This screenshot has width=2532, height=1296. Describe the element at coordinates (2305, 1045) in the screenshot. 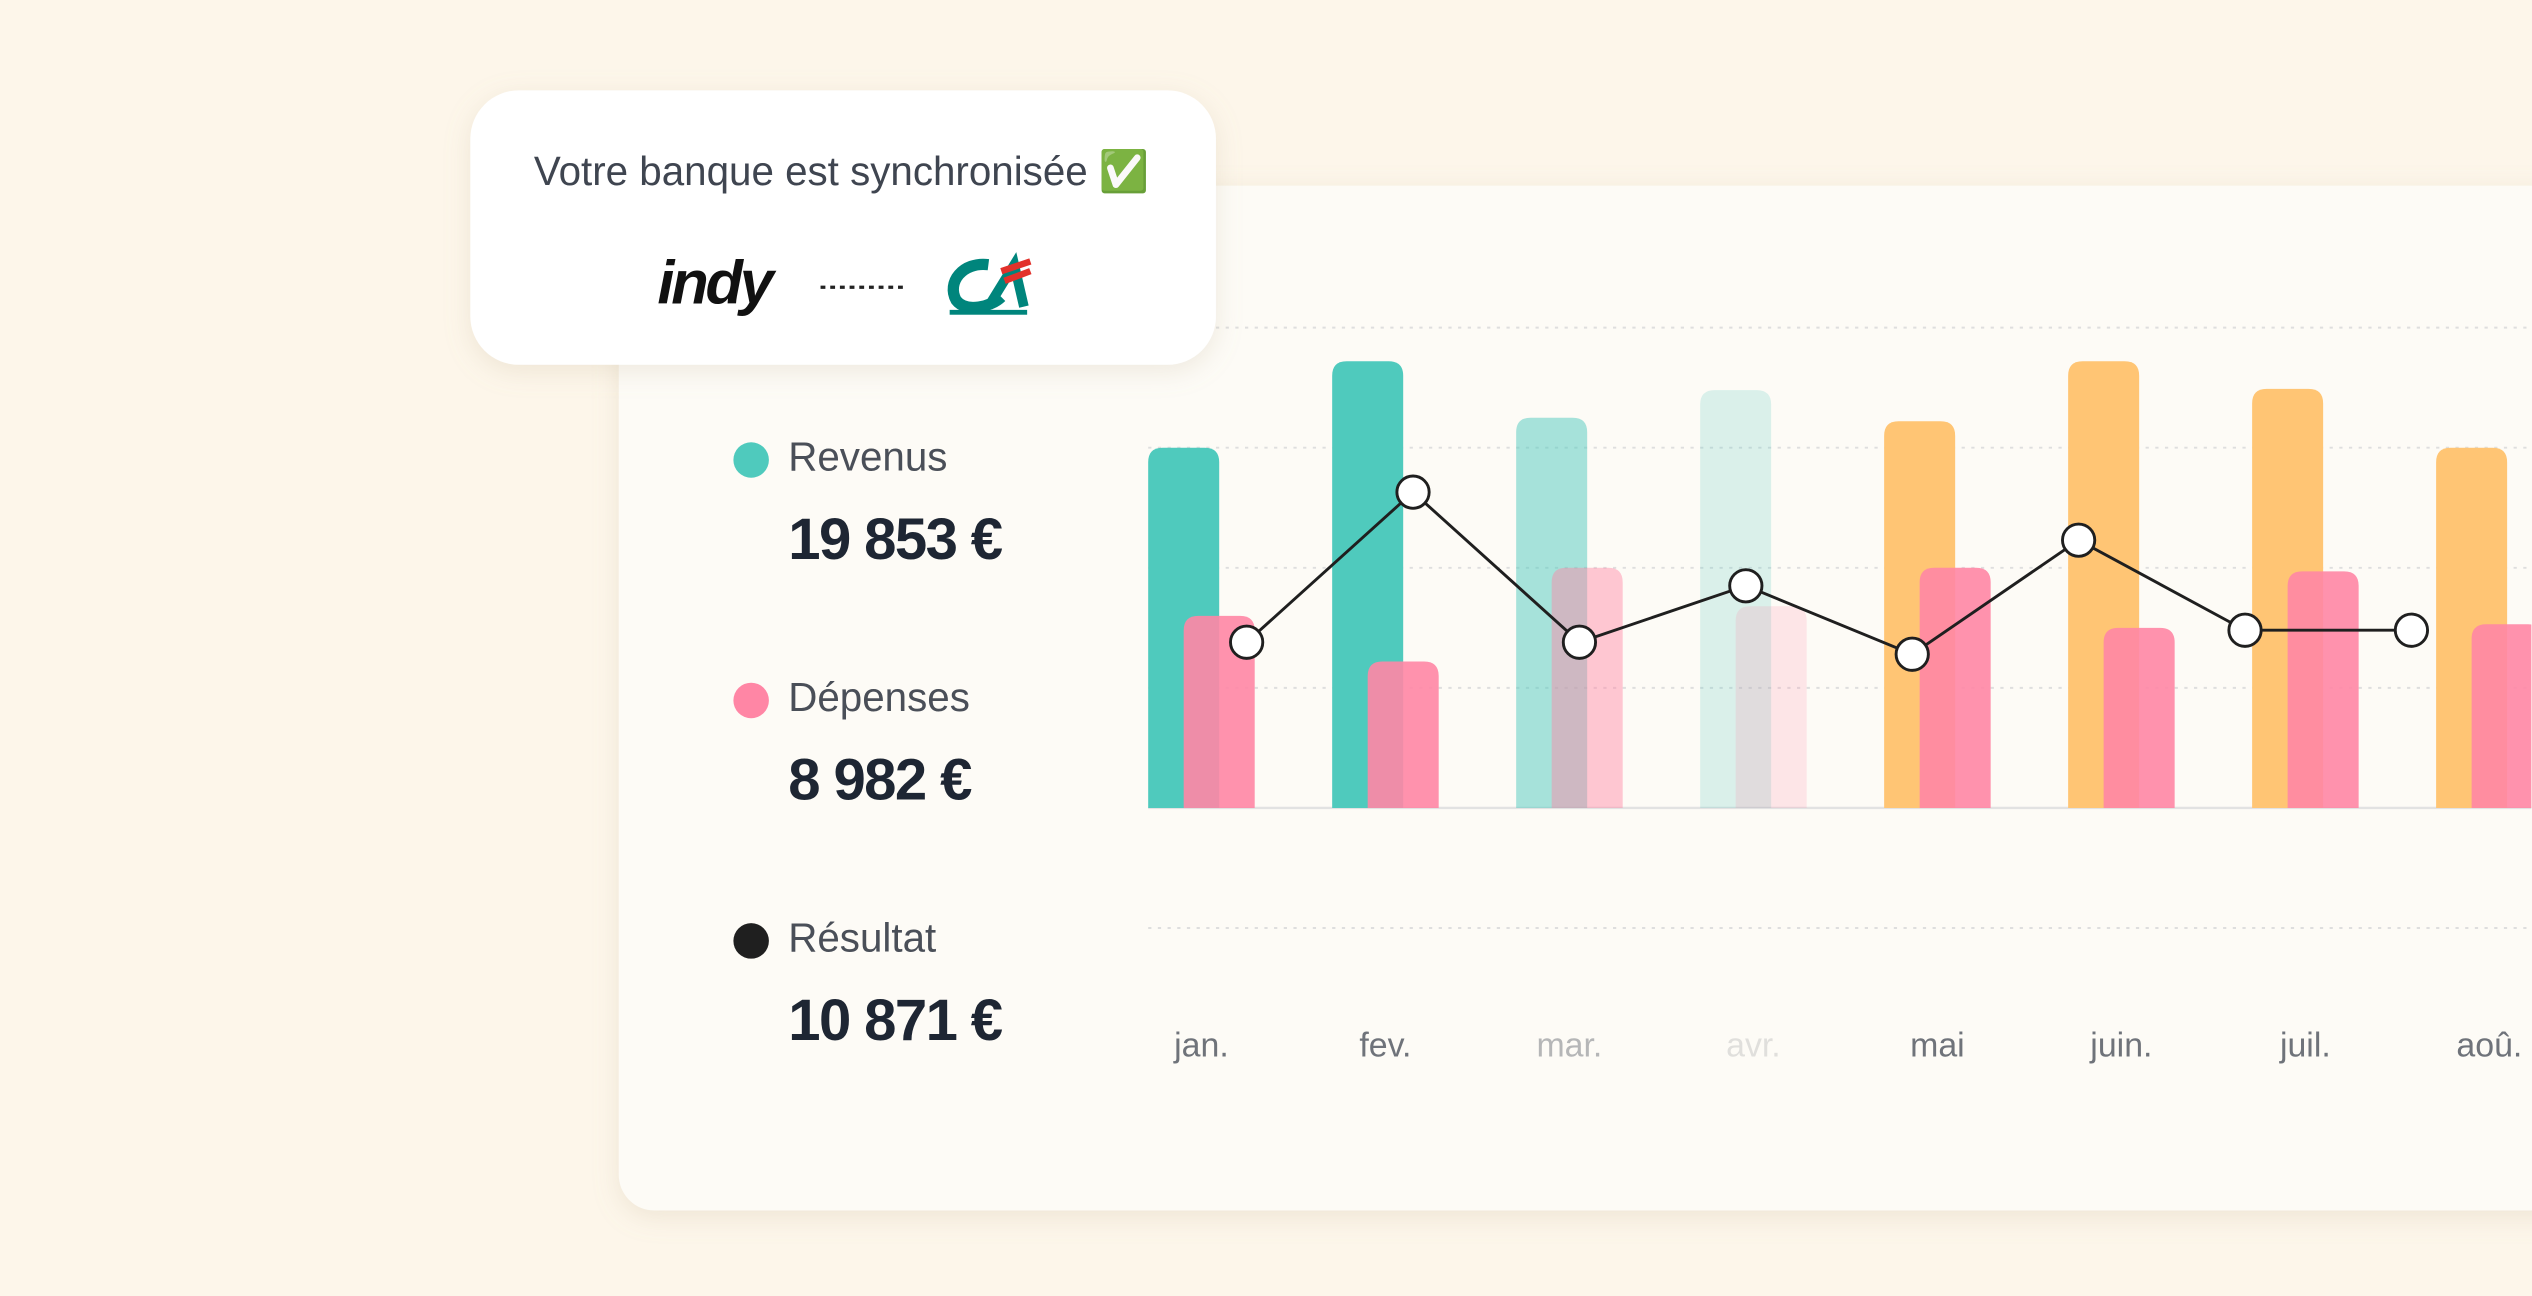

I see `x-tick-label: juil.` at that location.